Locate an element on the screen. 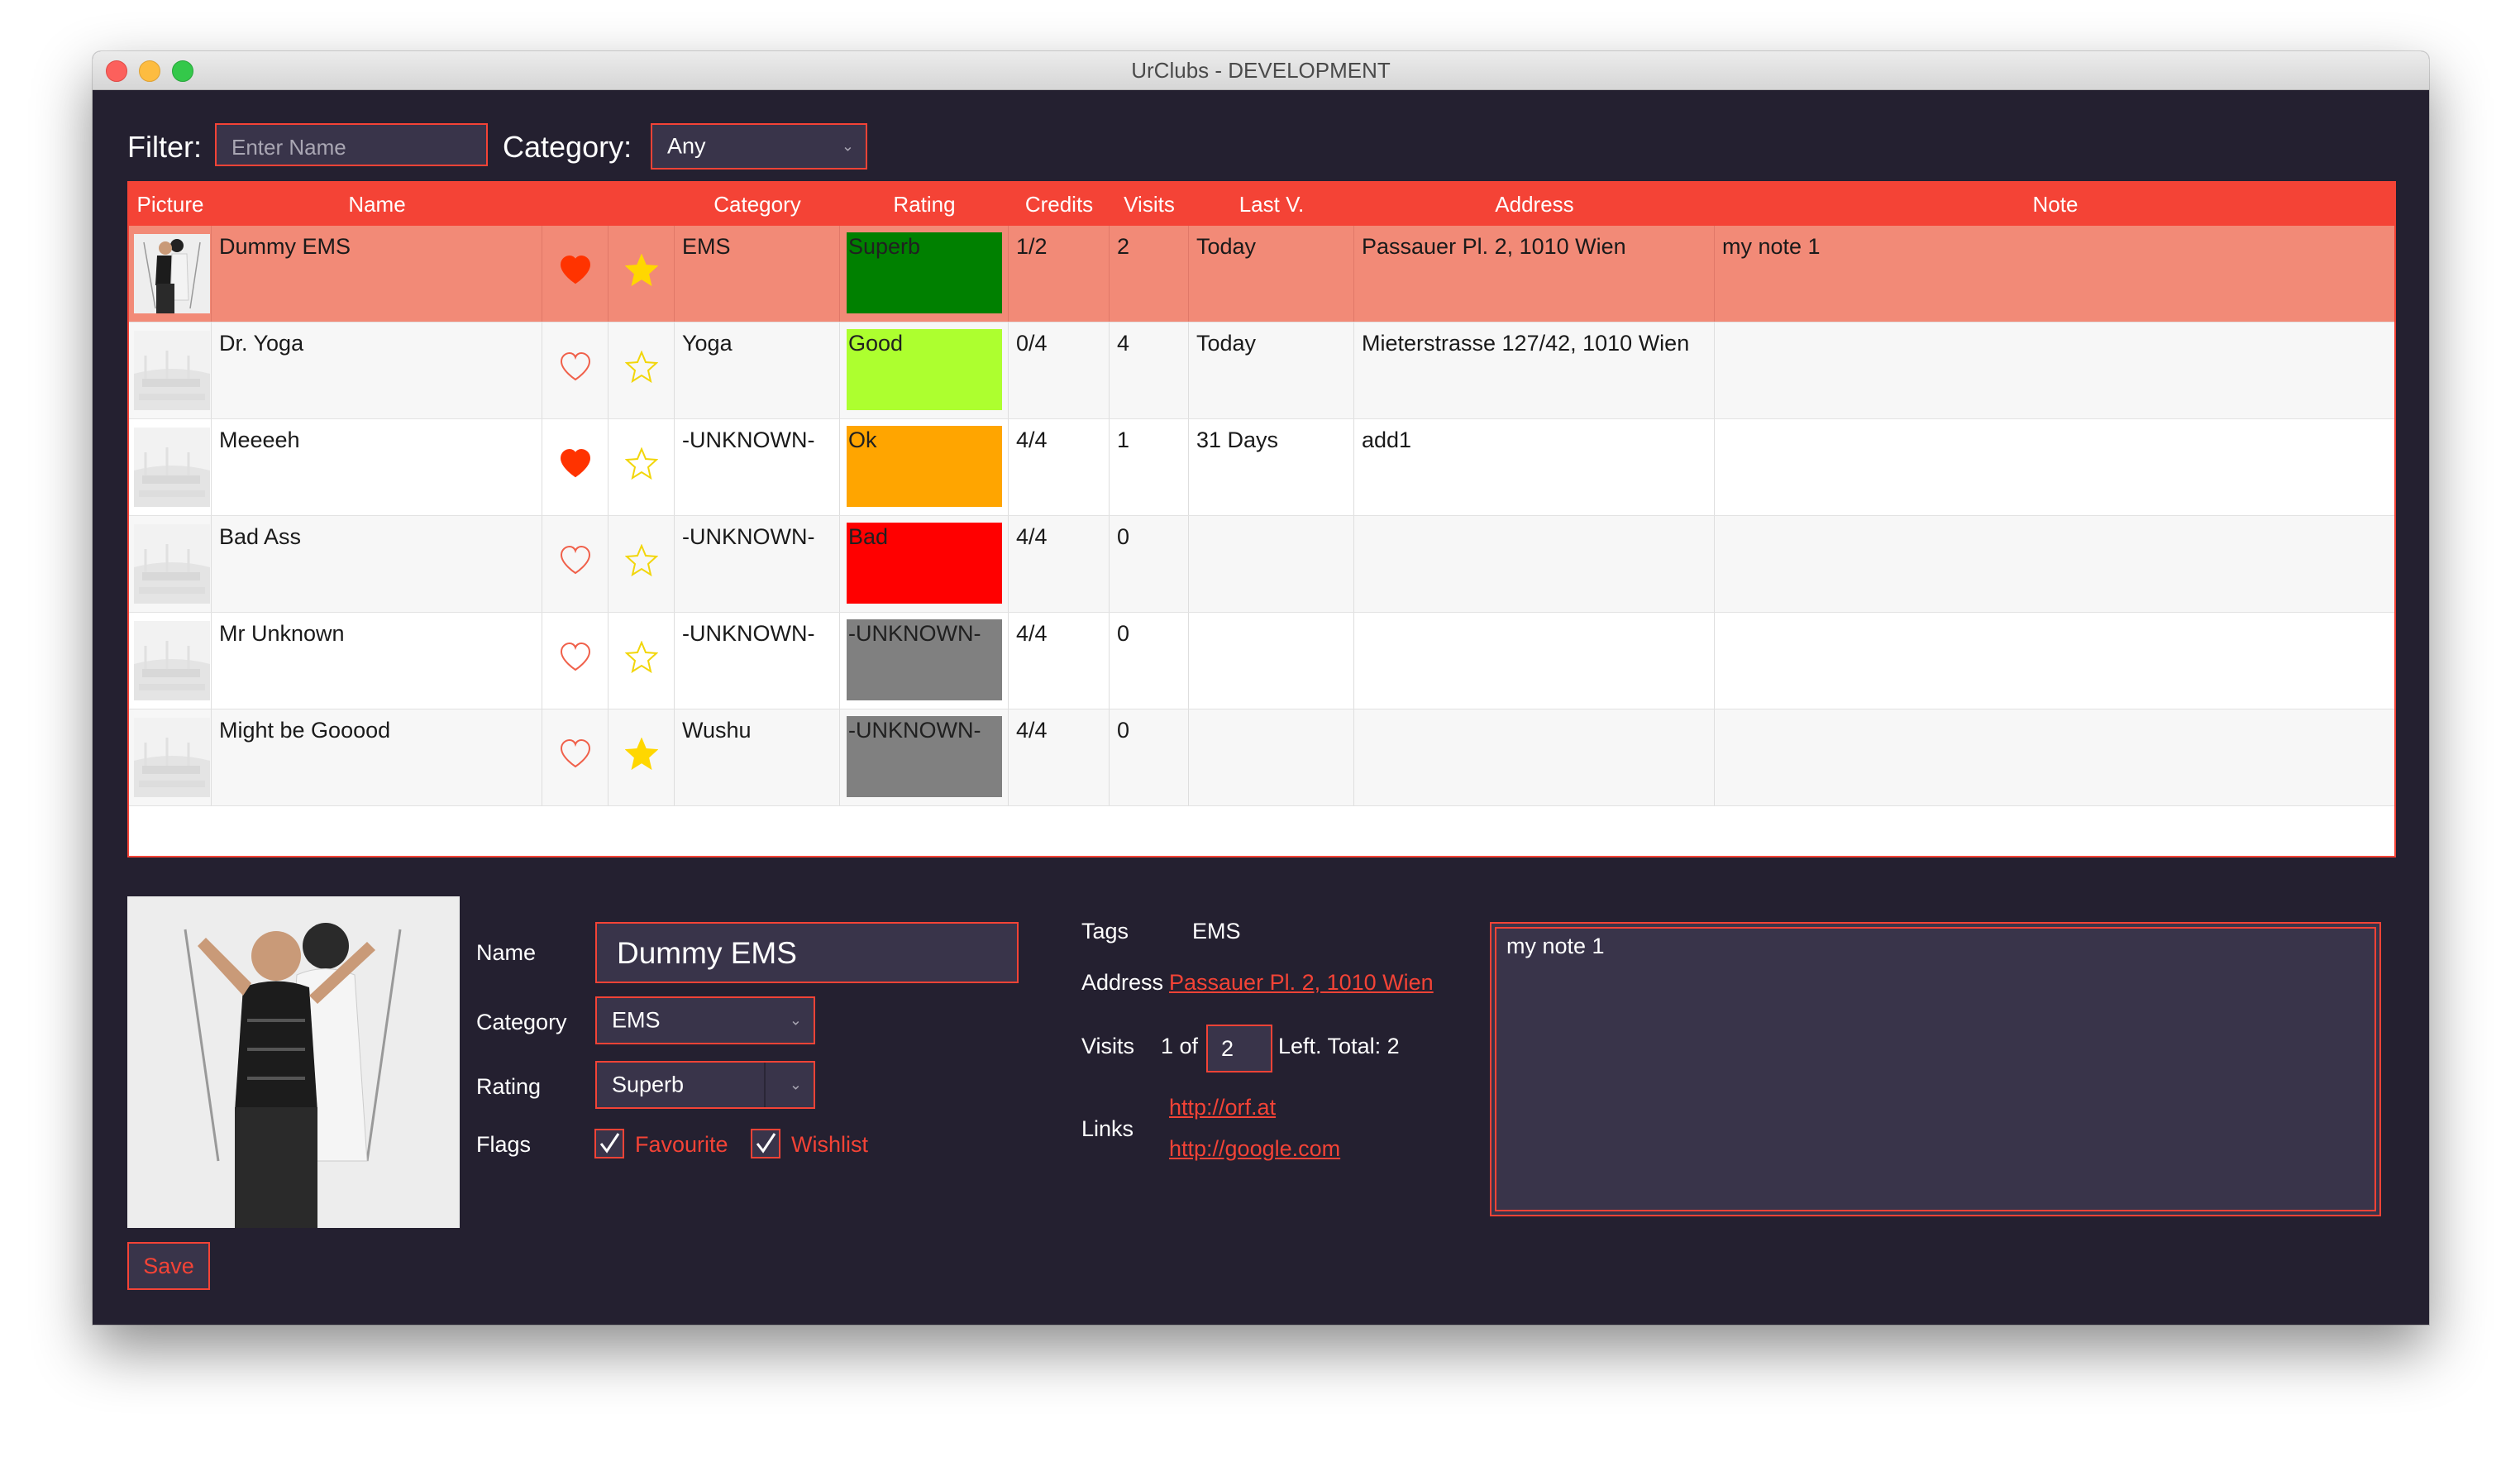  address-cell: Passauer Pl. 2, 1010 Wien is located at coordinates (1534, 274).